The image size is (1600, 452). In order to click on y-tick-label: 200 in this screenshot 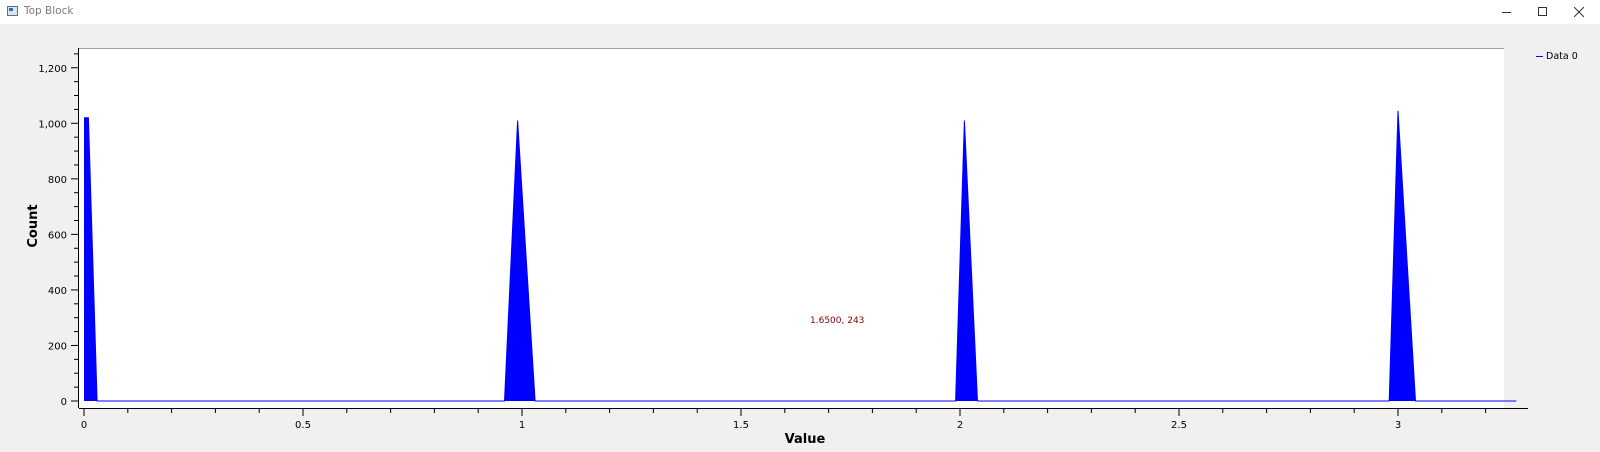, I will do `click(57, 346)`.